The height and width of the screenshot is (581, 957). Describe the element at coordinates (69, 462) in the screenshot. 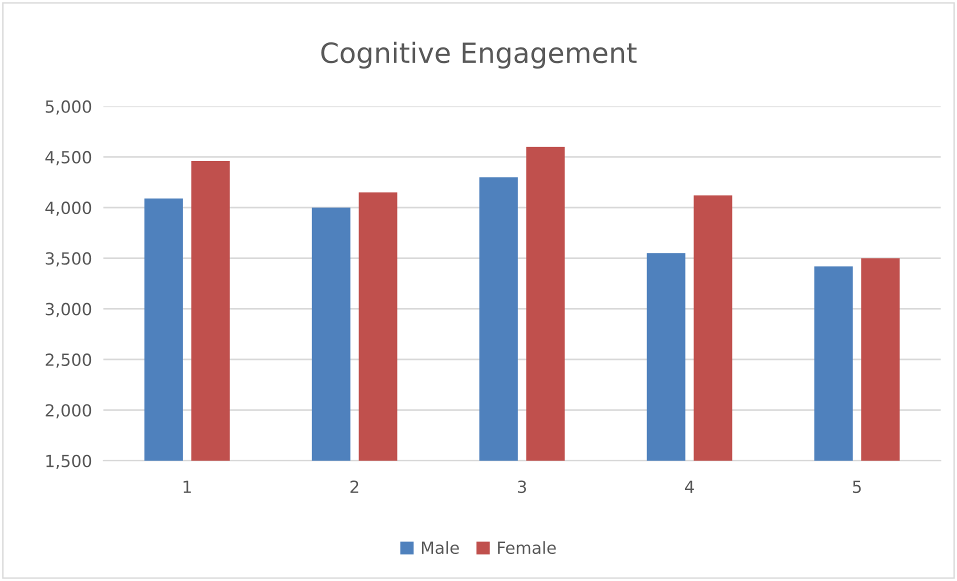

I see `y-tick-label: 1,500` at that location.